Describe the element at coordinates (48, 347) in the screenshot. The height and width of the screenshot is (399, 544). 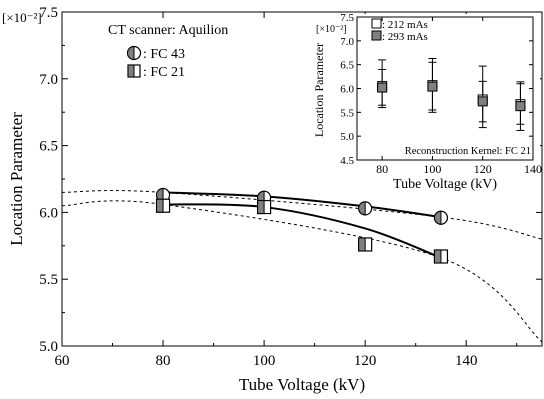
I see `main-y-tick-label: 5.0` at that location.